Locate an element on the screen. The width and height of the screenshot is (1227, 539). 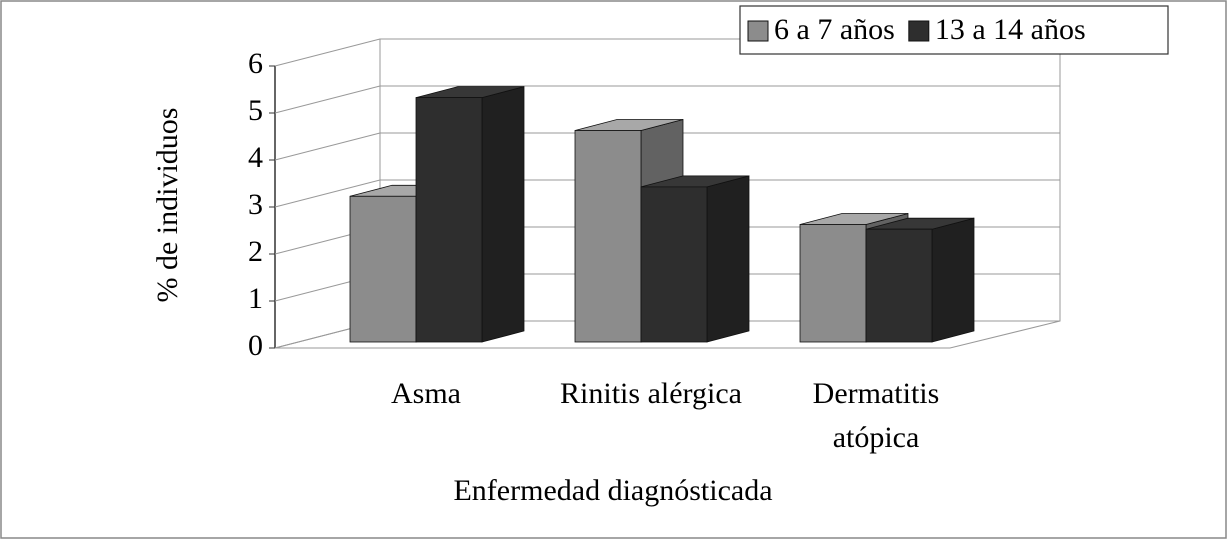
x-tick-label: Asma is located at coordinates (426, 393).